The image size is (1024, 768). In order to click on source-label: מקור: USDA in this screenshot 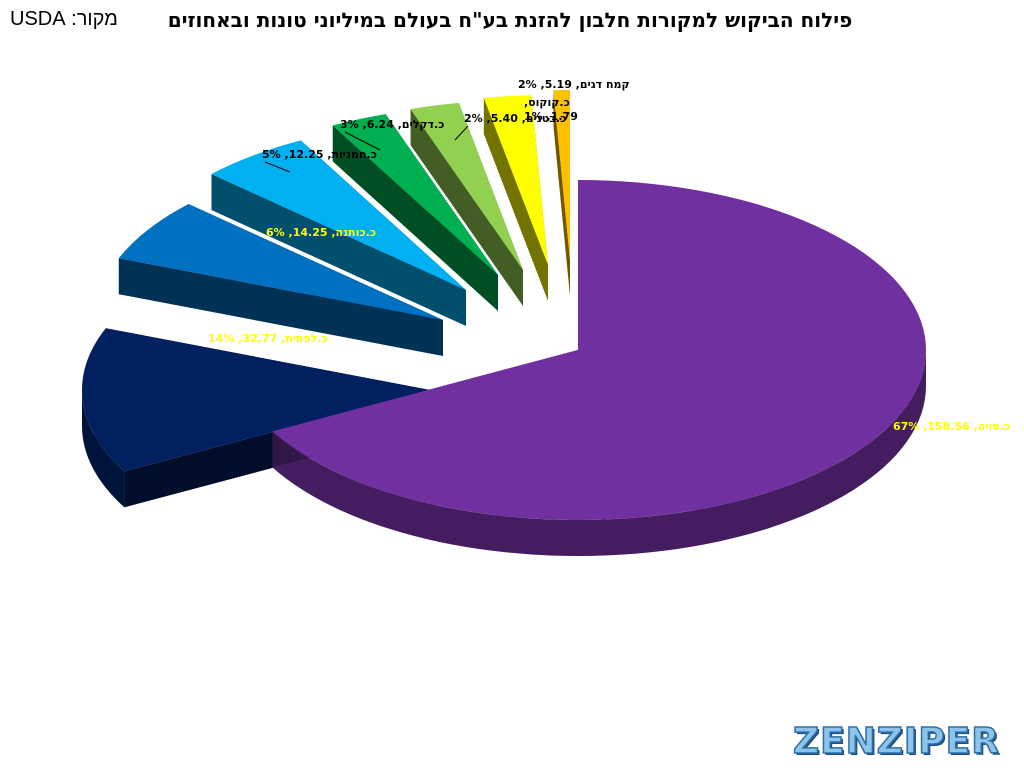, I will do `click(64, 19)`.